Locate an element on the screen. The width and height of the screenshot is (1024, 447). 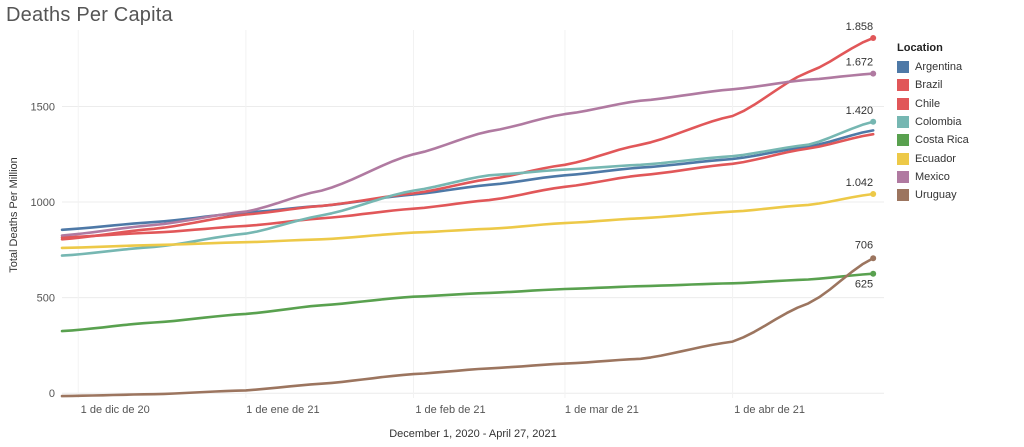
legend-label: Argentina is located at coordinates (939, 67).